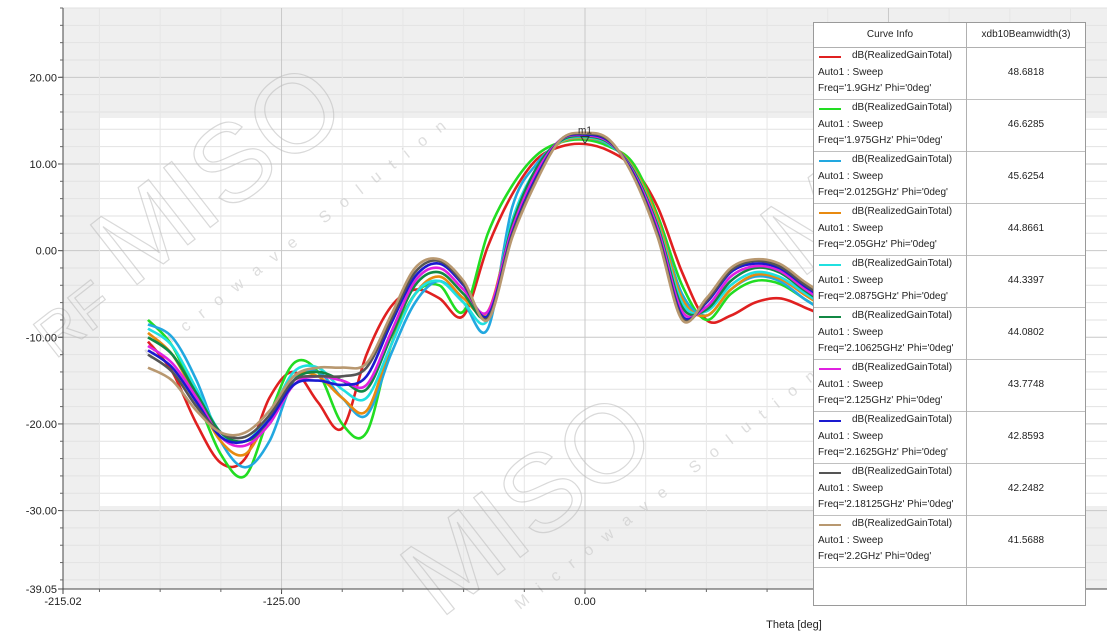  I want to click on marker-m1: m1, so click(585, 135).